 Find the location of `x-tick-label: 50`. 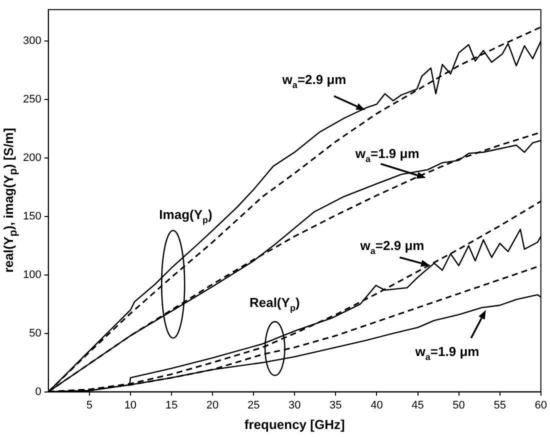

x-tick-label: 50 is located at coordinates (458, 405).